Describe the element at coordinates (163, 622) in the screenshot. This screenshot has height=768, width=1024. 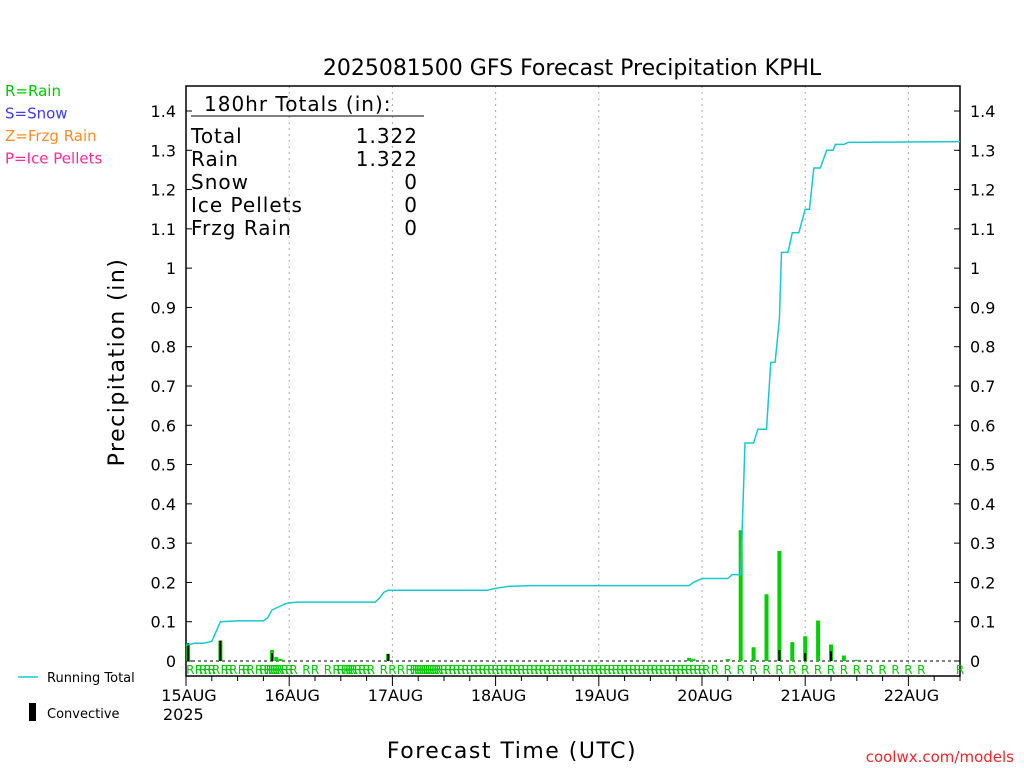
I see `y-tick-label: 0.1` at that location.